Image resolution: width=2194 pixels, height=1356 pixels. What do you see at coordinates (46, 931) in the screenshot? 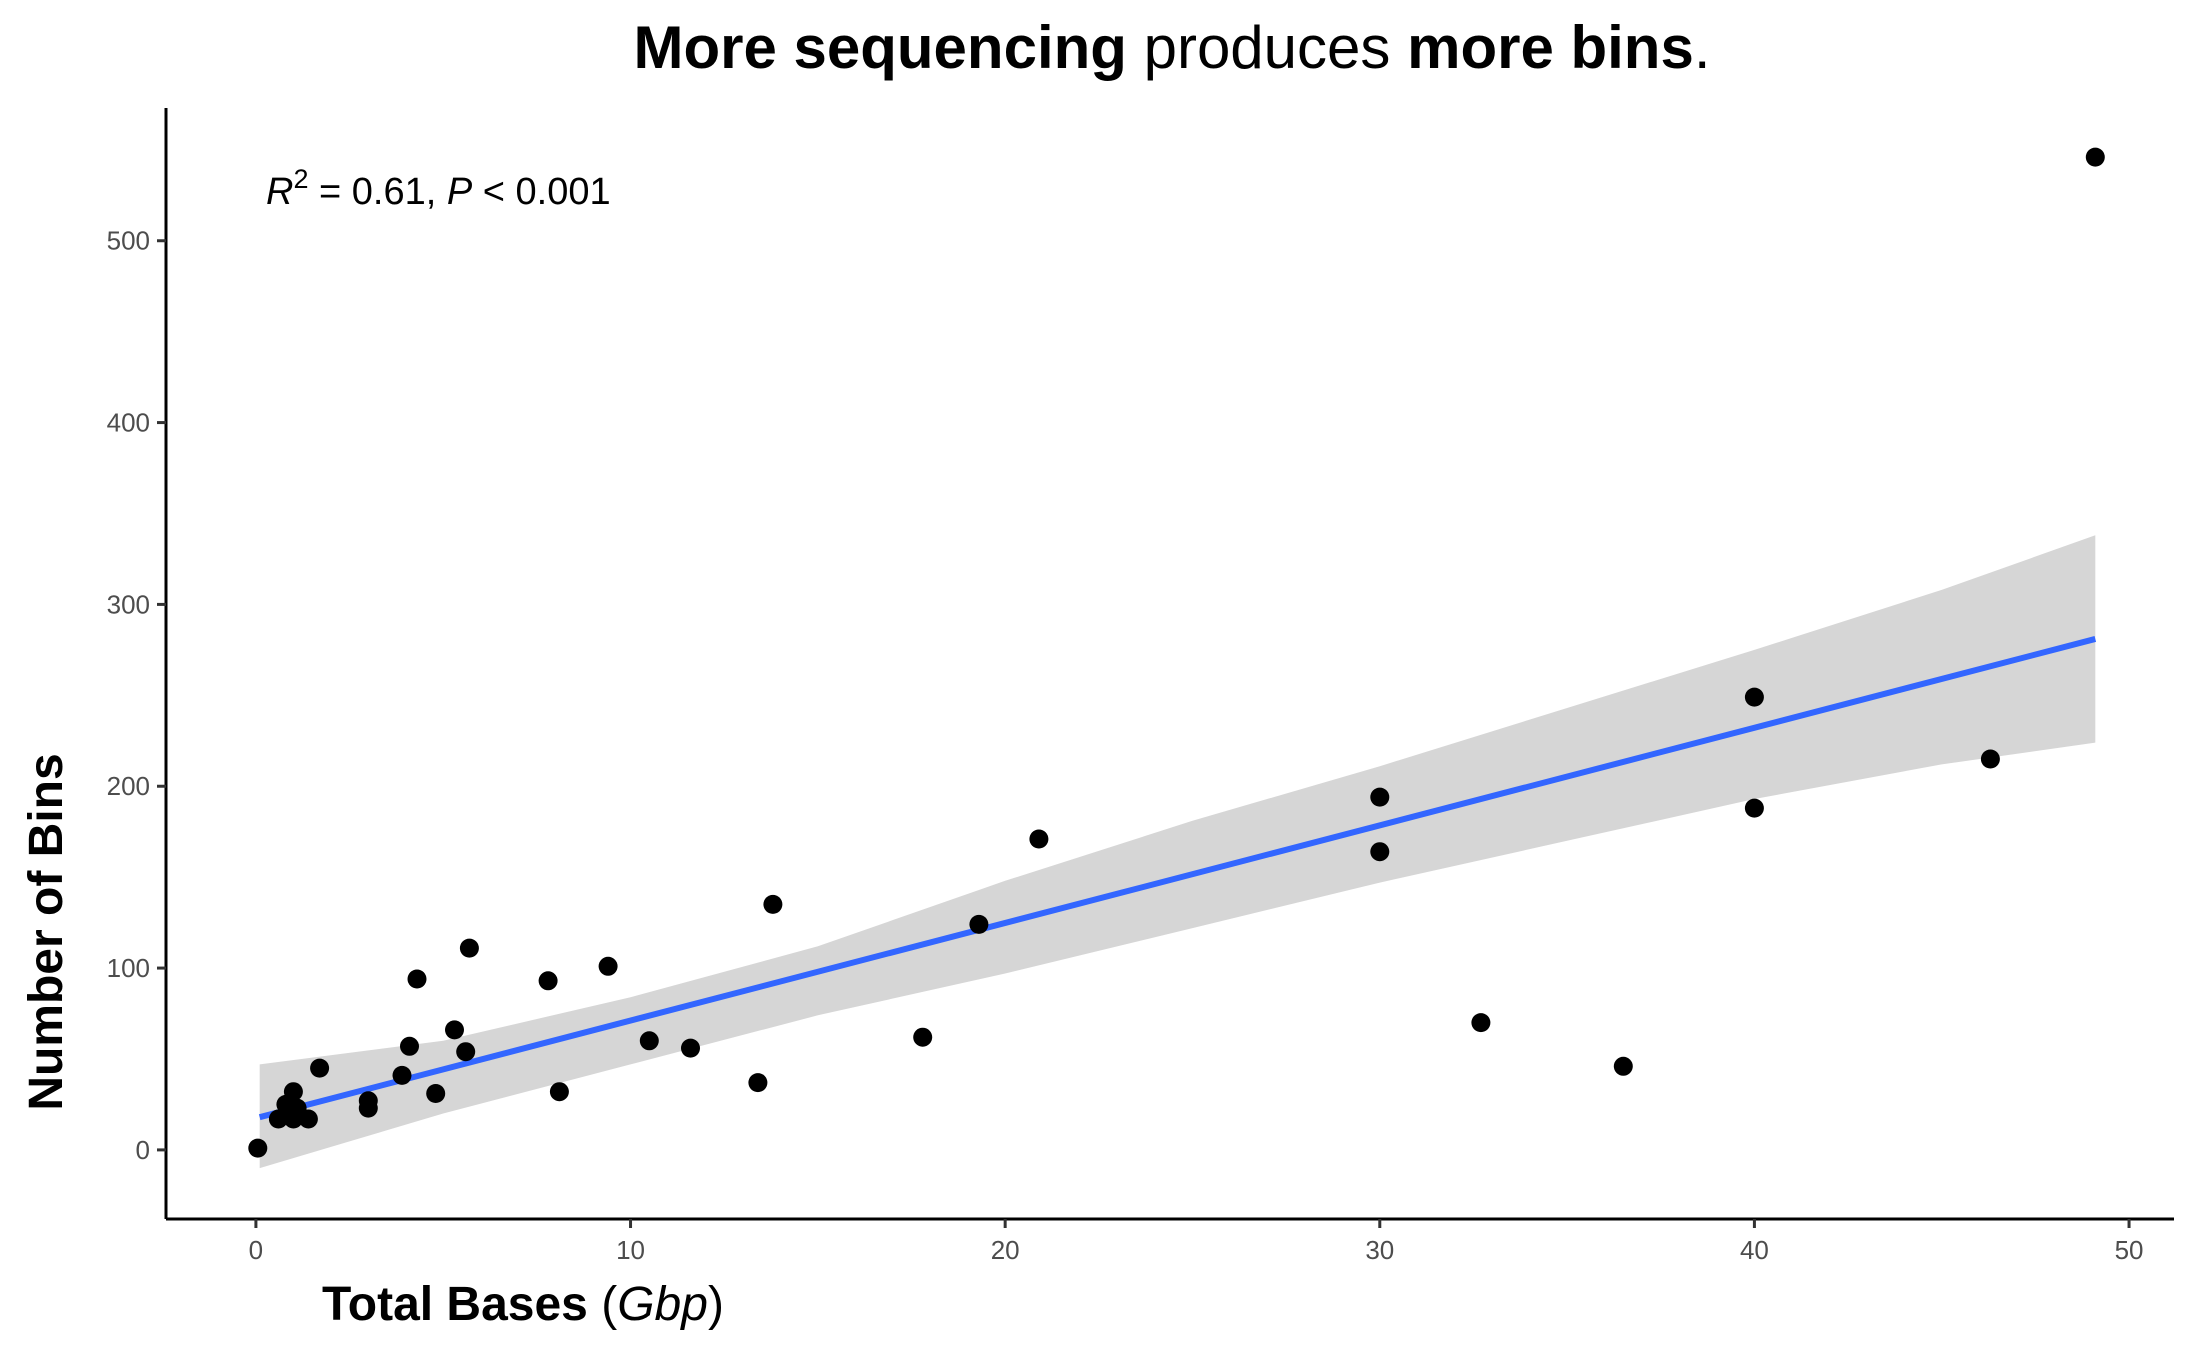
I see `y-axis-title: Number of Bins` at bounding box center [46, 931].